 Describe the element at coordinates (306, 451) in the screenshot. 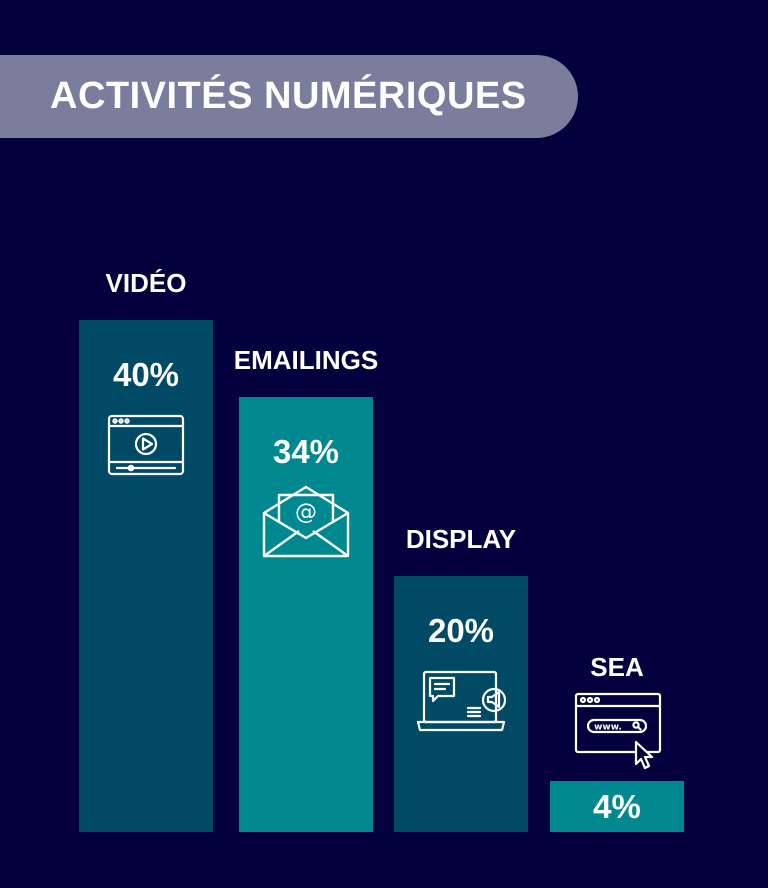

I see `value-label: 34%` at that location.